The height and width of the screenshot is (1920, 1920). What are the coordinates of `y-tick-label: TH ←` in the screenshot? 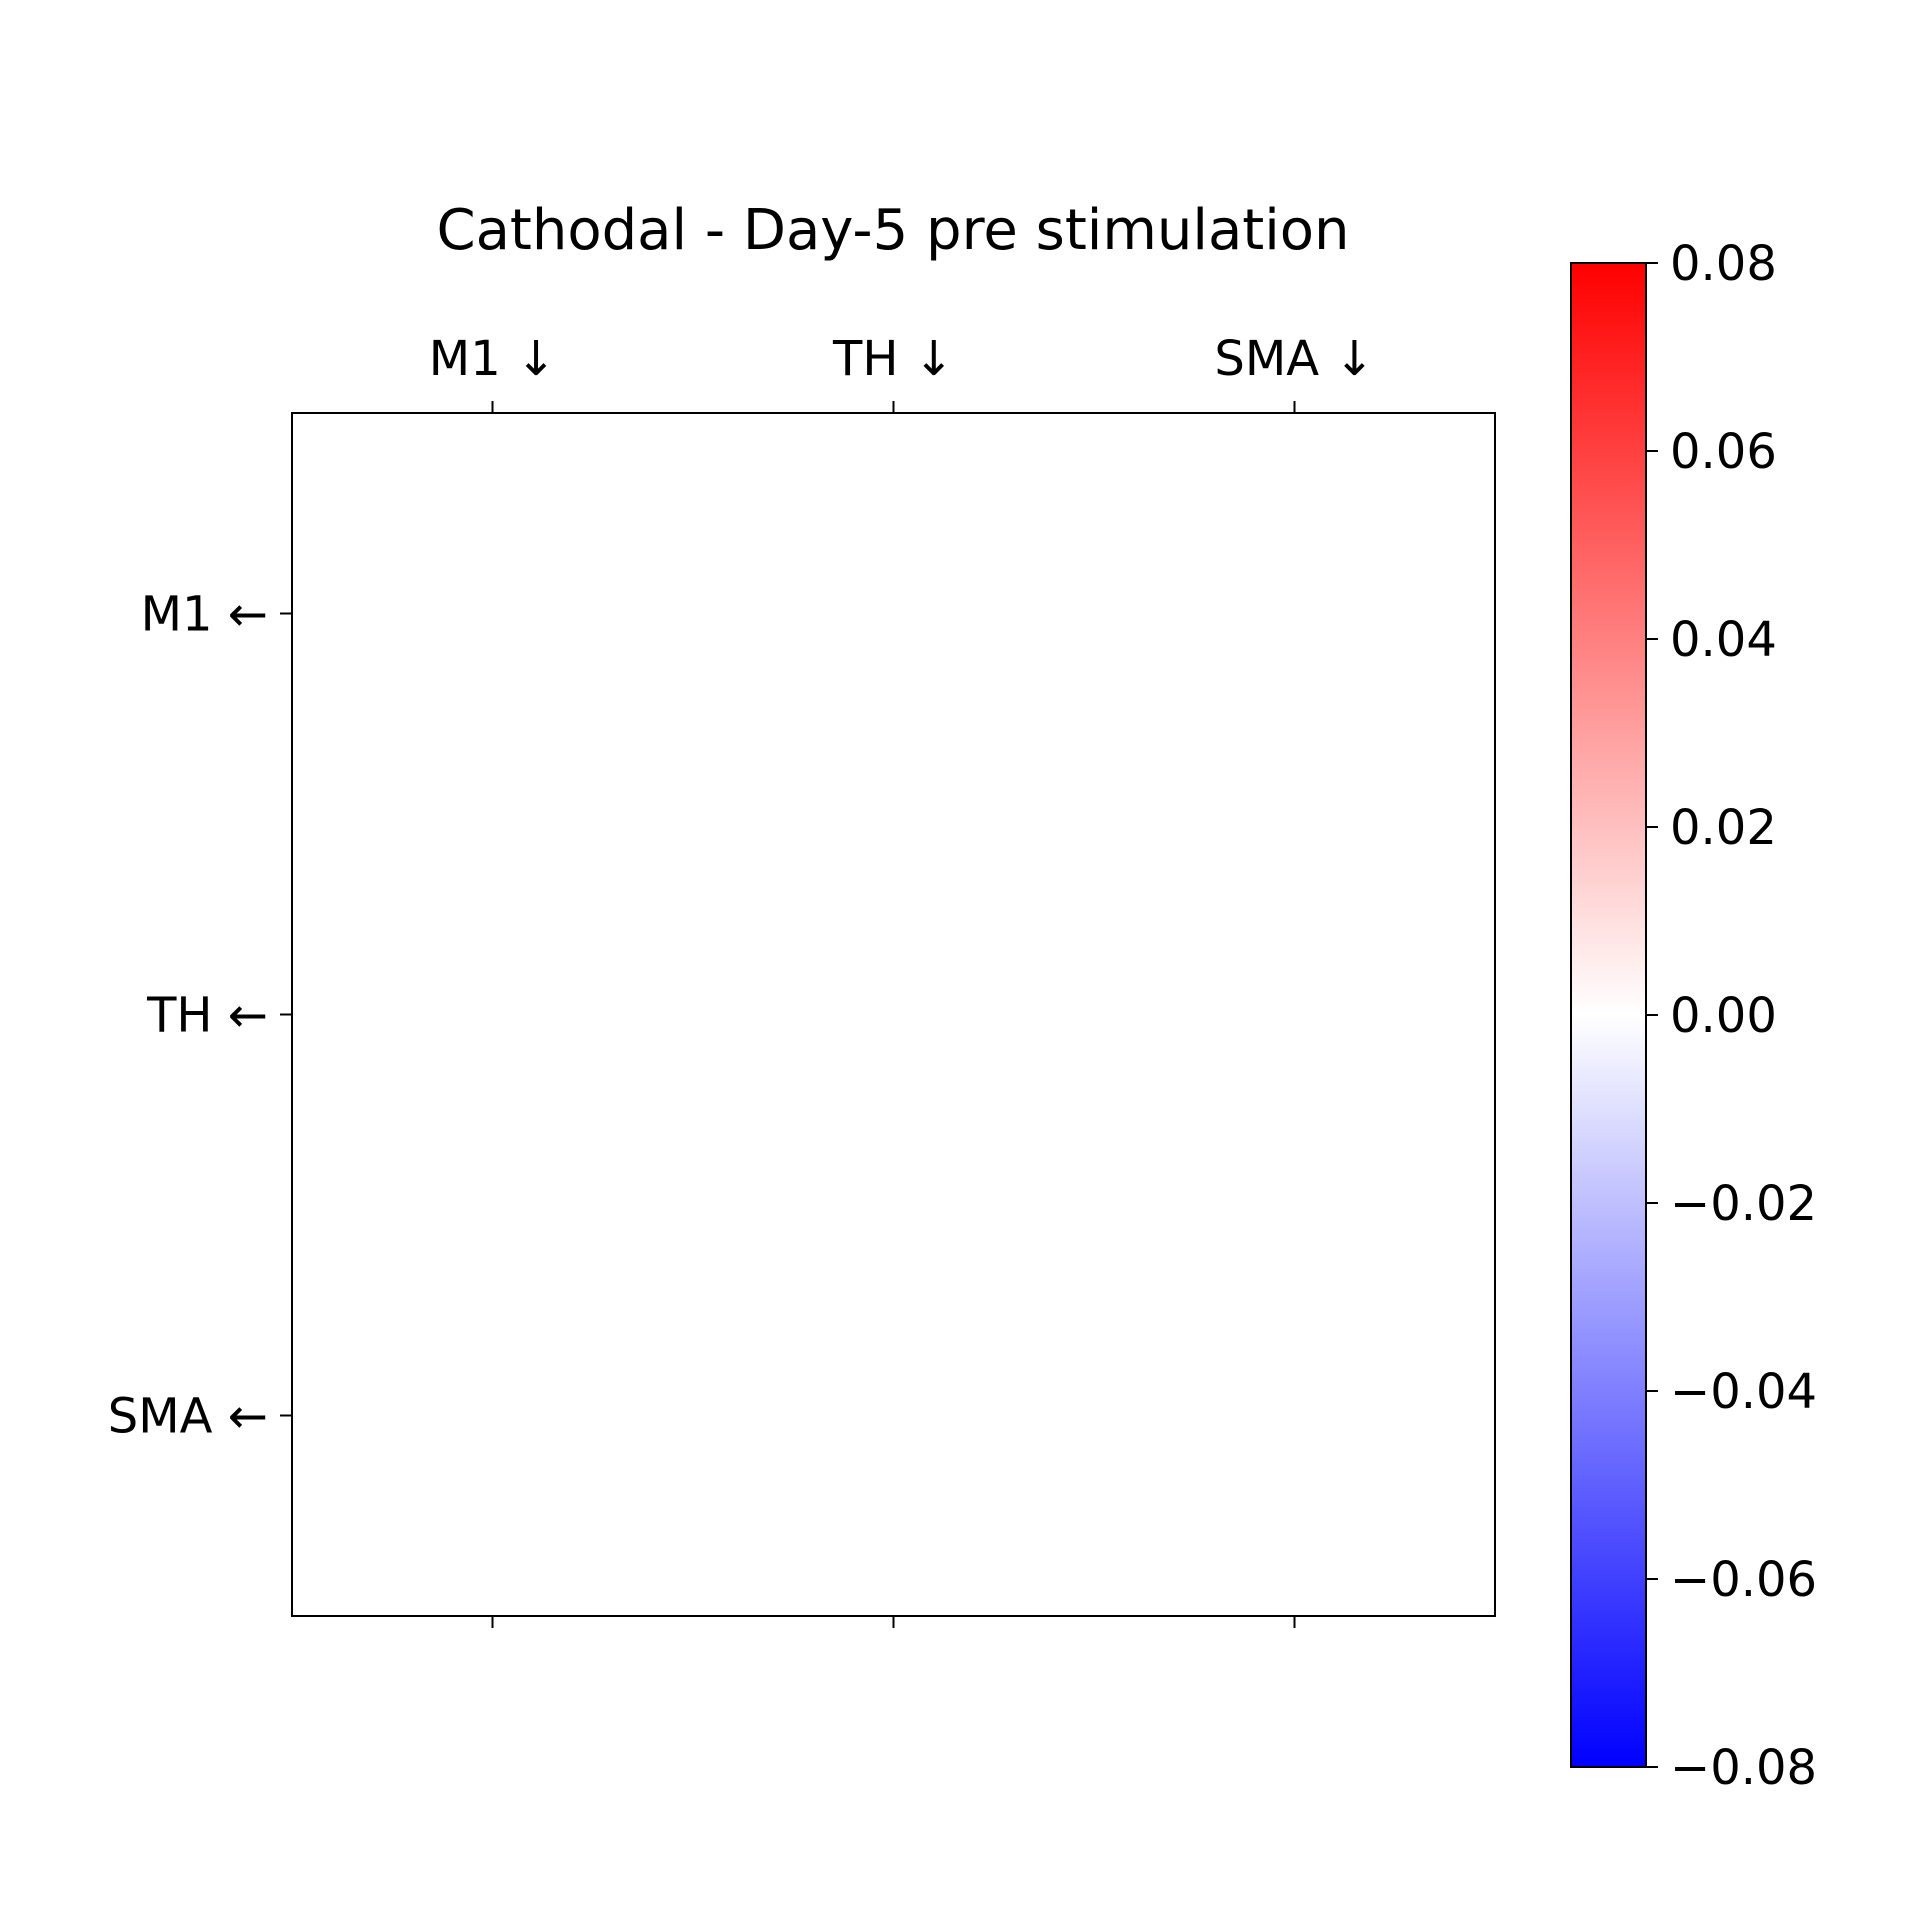 It's located at (207, 1016).